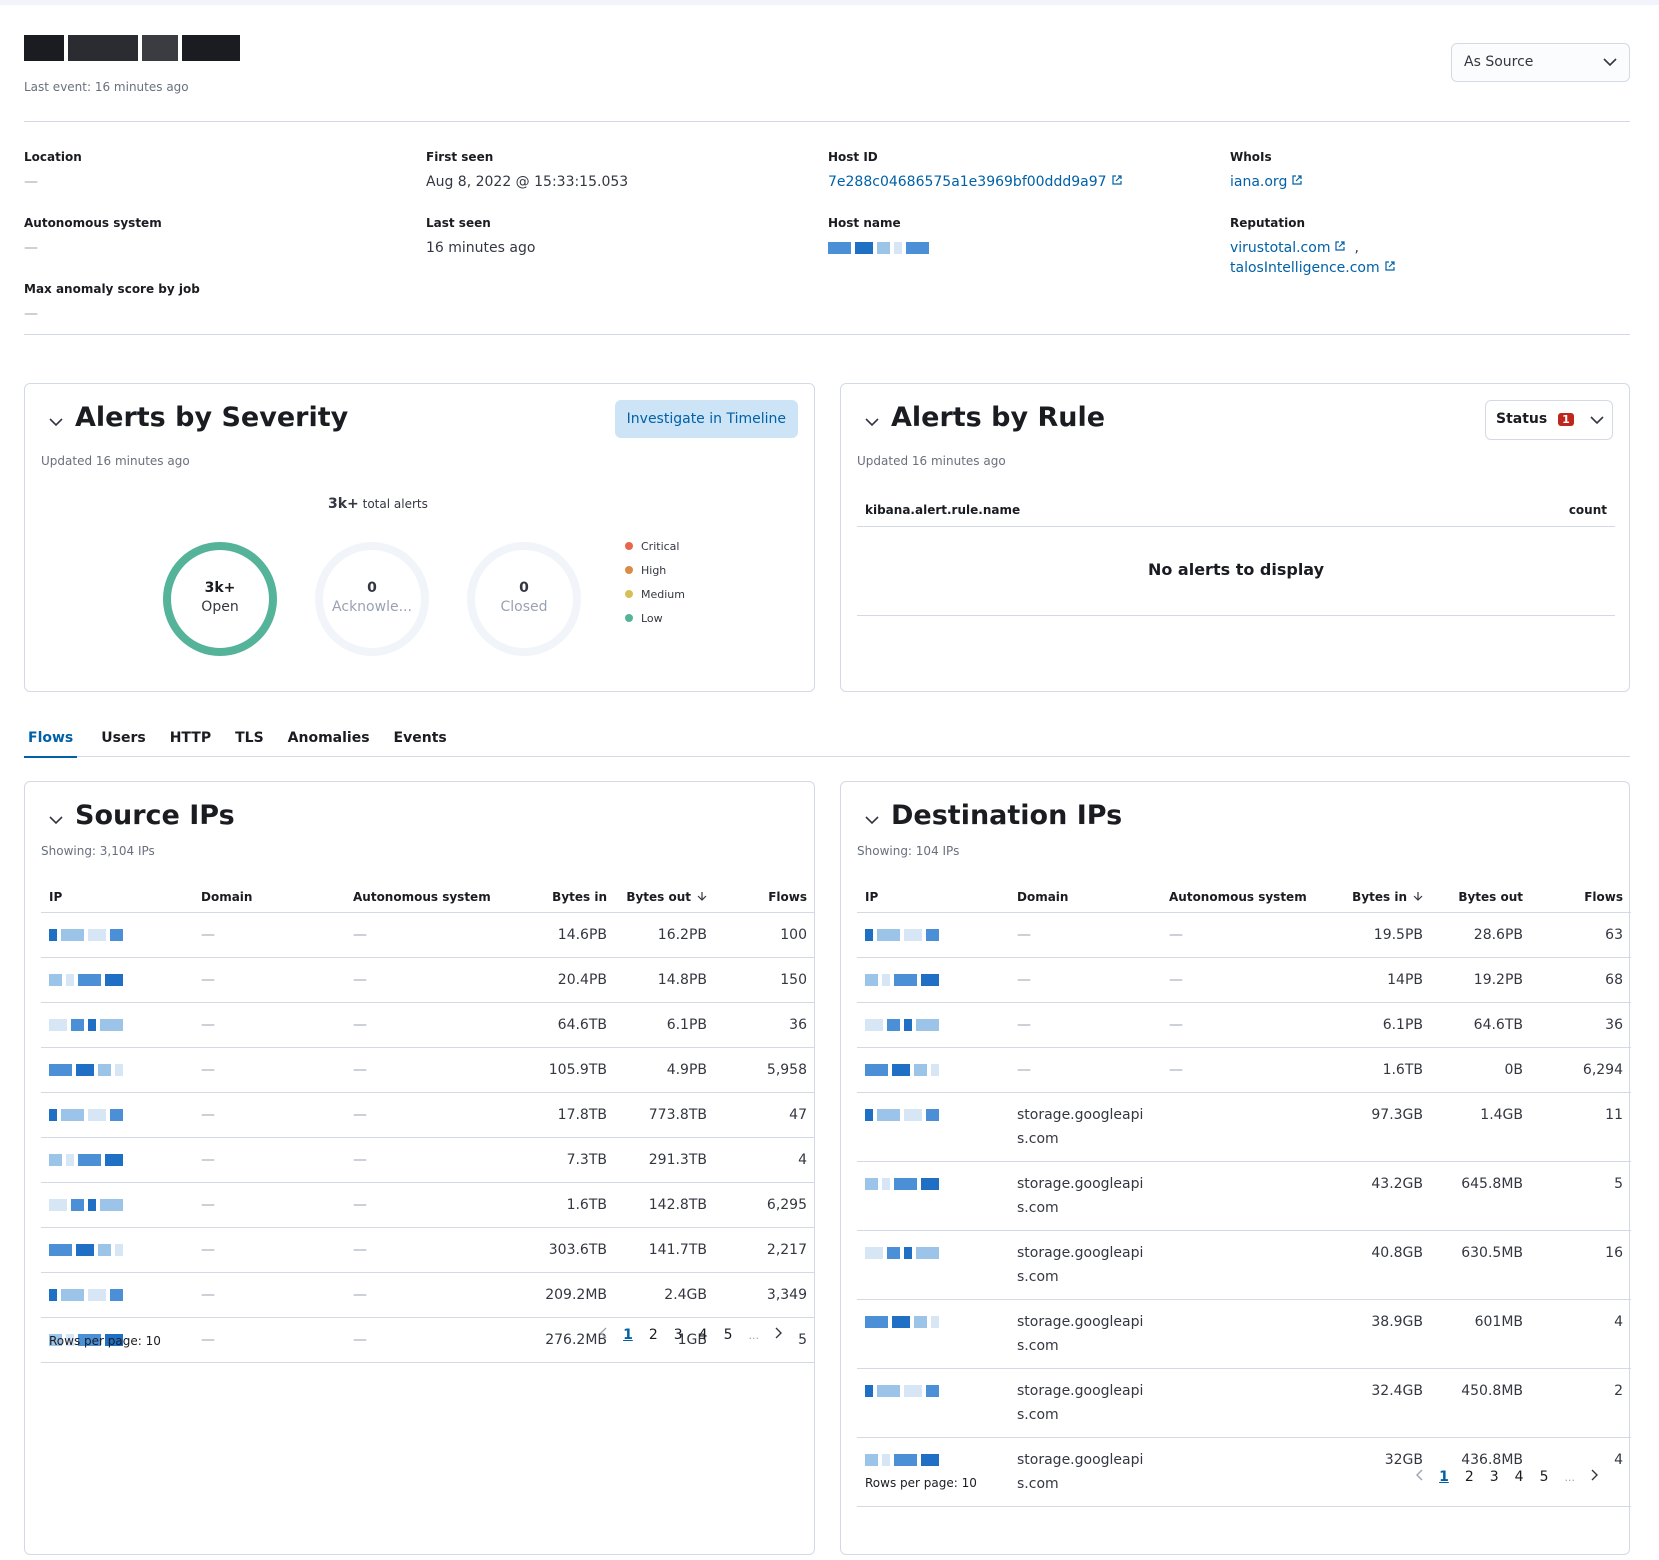 This screenshot has height=1560, width=1659. What do you see at coordinates (1242, 1196) in the screenshot?
I see `cell` at bounding box center [1242, 1196].